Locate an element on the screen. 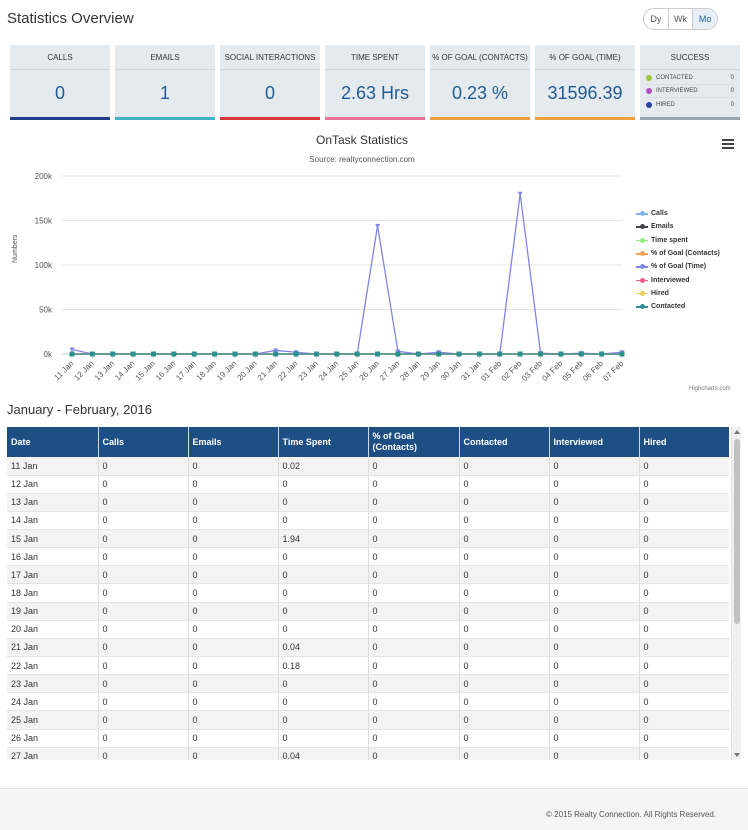  scroll-down-arrow-icon is located at coordinates (737, 755).